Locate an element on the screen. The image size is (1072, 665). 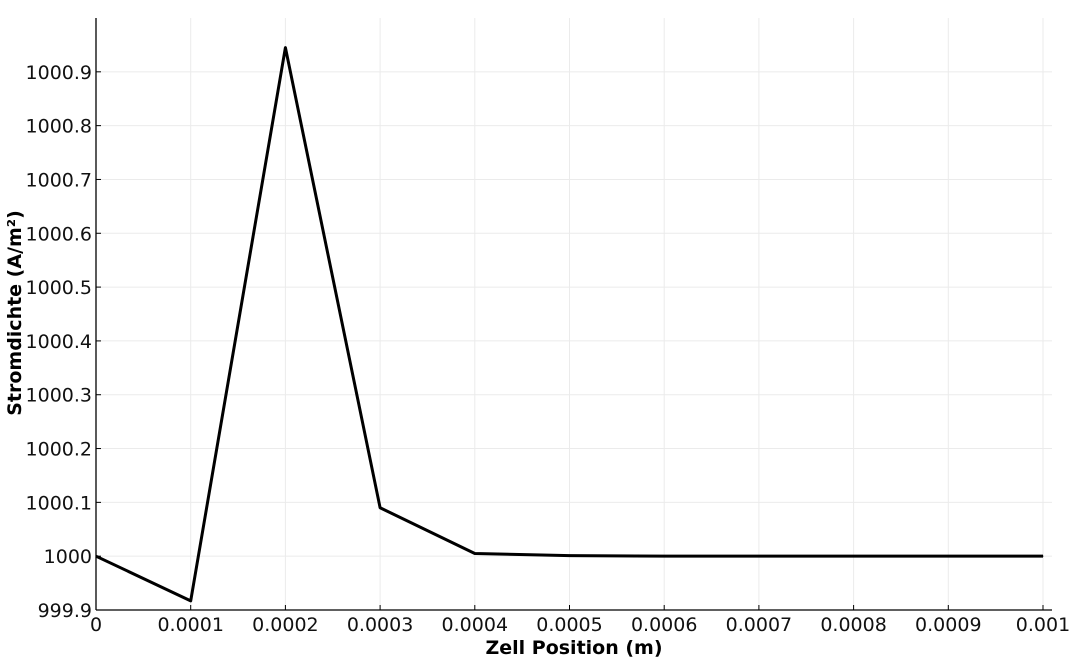
y-tick-label: 999.9 is located at coordinates (65, 611).